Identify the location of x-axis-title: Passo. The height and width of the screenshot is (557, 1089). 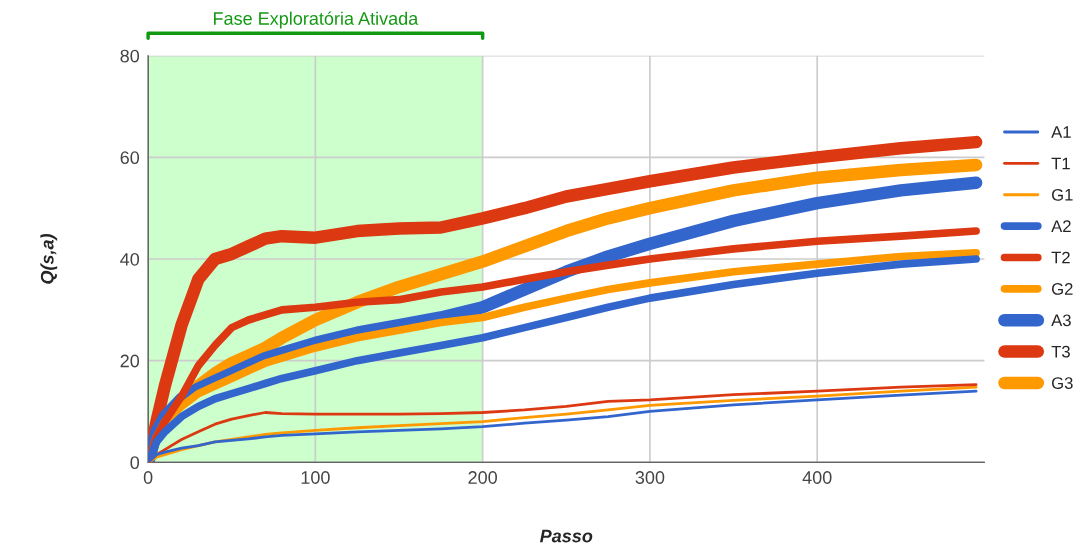
(566, 536).